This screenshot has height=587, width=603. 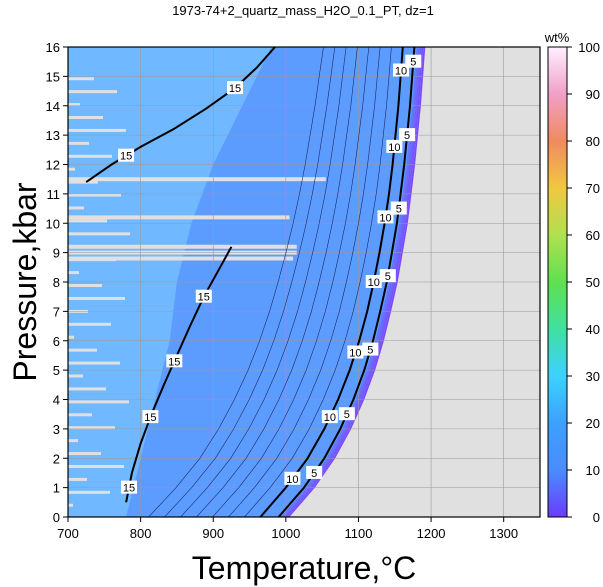 What do you see at coordinates (503, 533) in the screenshot?
I see `x-tick-label: 1300` at bounding box center [503, 533].